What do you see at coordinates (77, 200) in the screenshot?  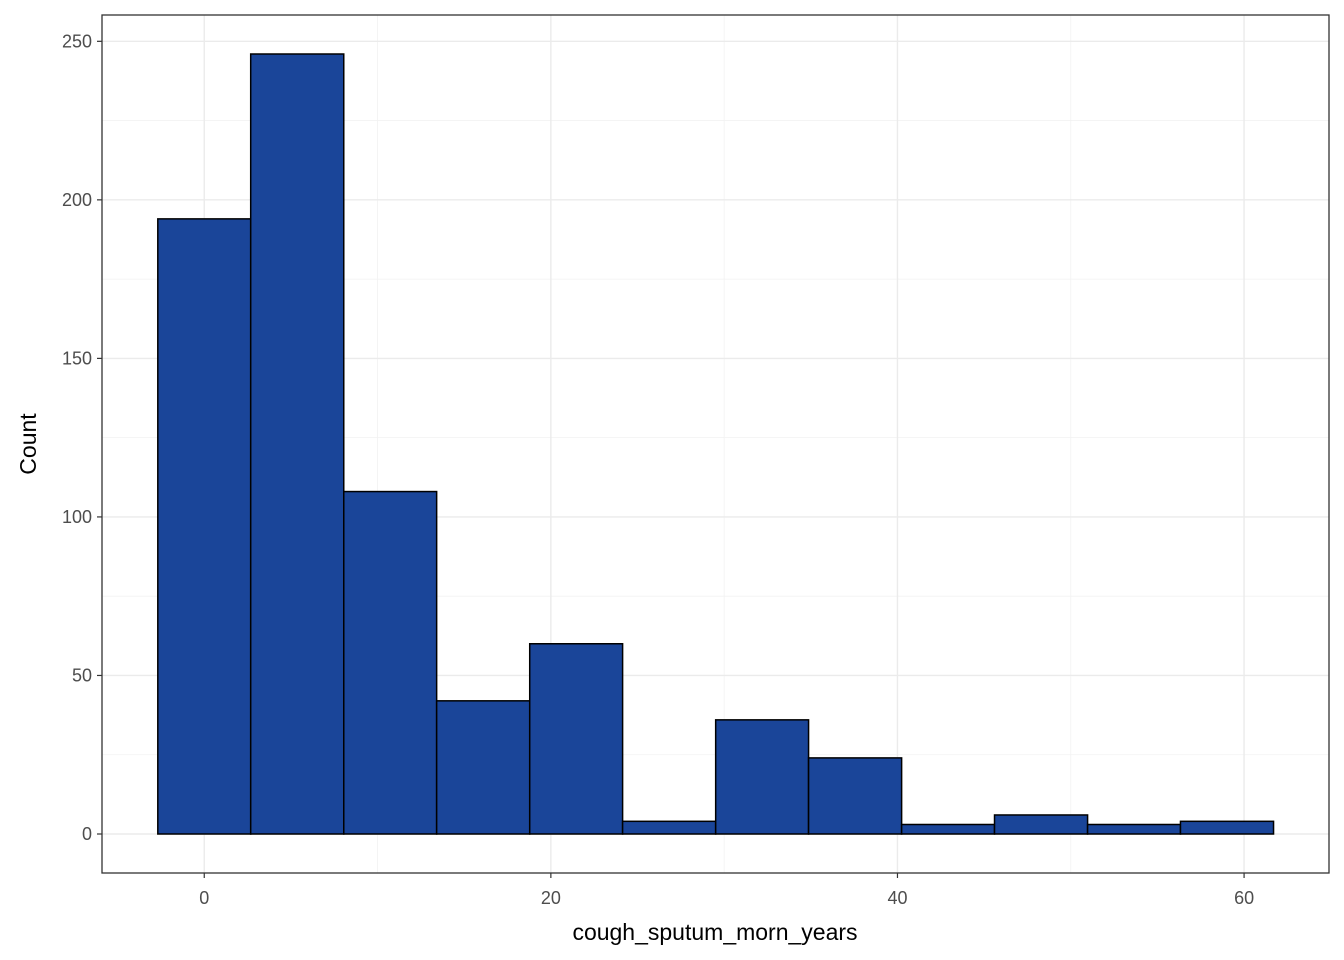 I see `y-tick-label: 200` at bounding box center [77, 200].